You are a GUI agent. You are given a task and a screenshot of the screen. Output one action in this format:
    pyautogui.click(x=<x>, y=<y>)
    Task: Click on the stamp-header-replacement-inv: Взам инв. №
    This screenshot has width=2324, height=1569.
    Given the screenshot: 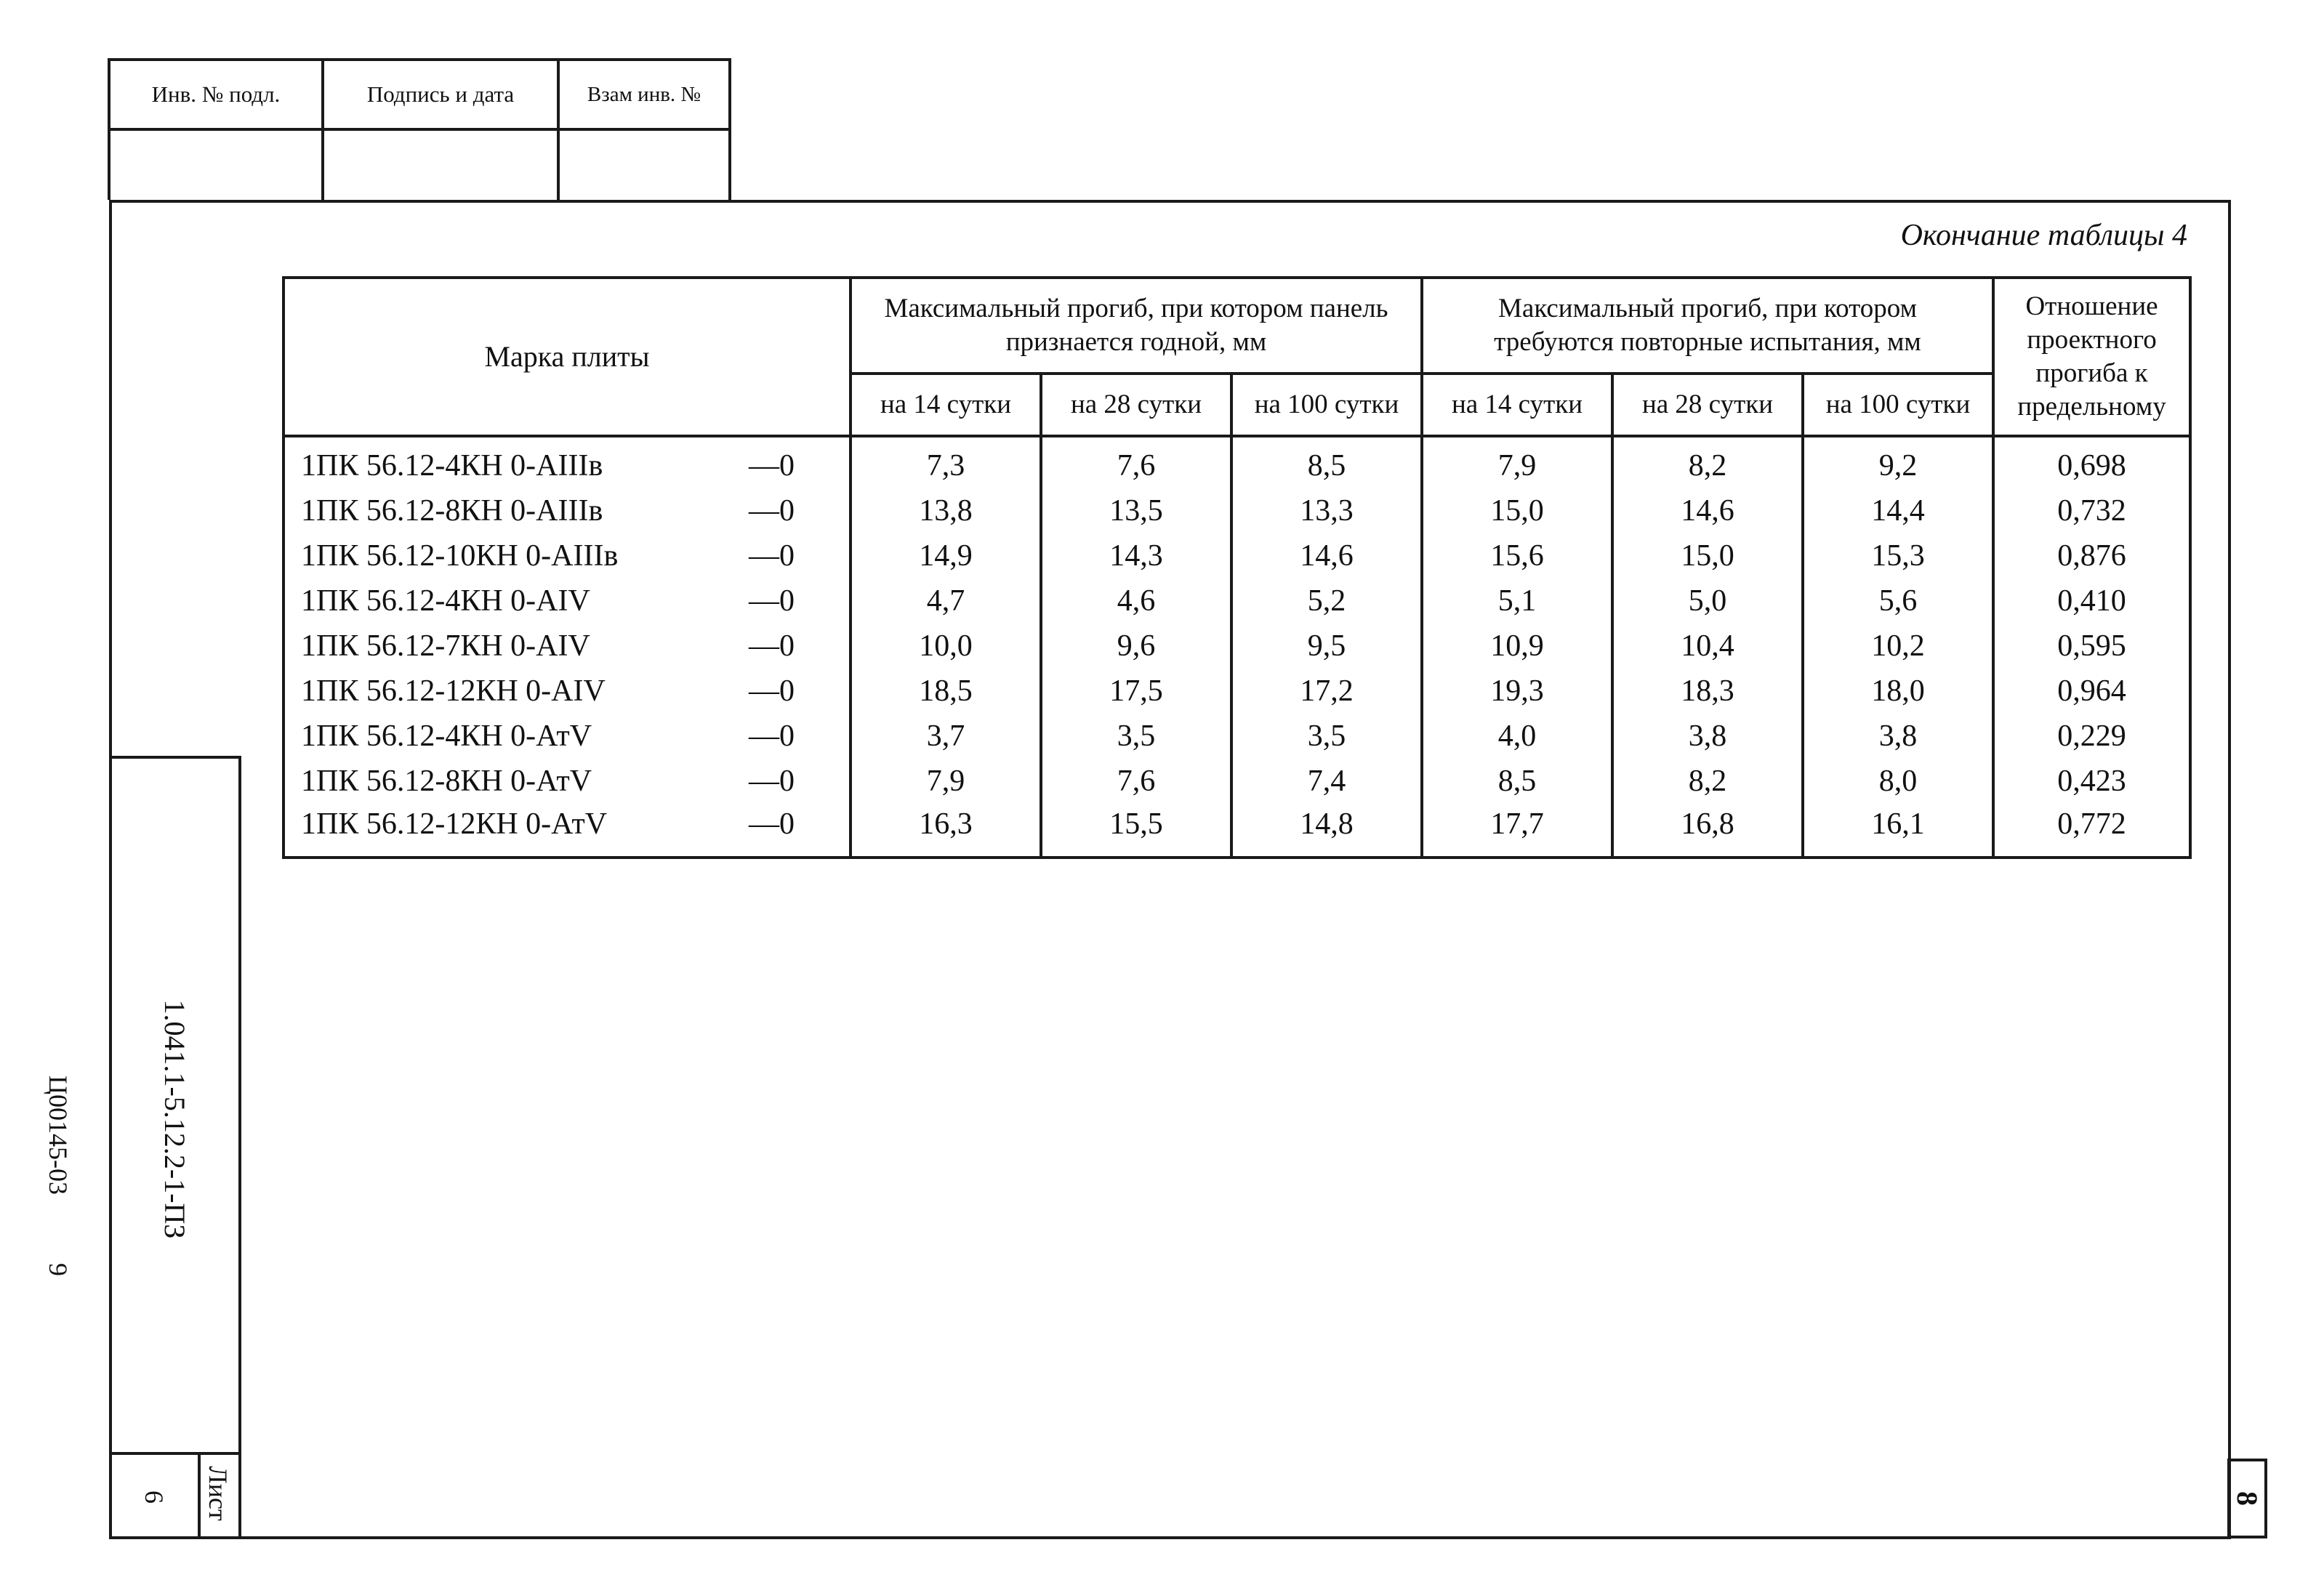 What is the action you would take?
    pyautogui.click(x=644, y=94)
    